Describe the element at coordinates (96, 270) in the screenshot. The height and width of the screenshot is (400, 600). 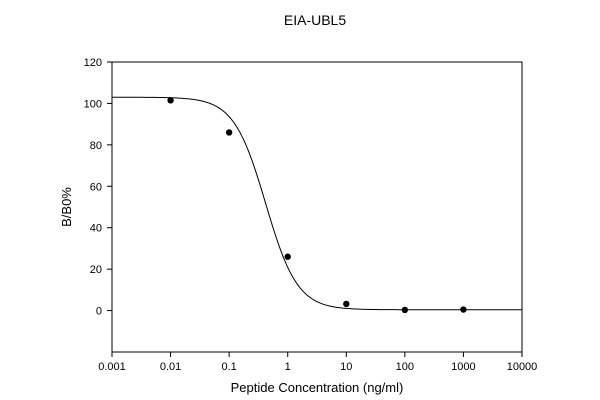
I see `y-tick-label: 20` at that location.